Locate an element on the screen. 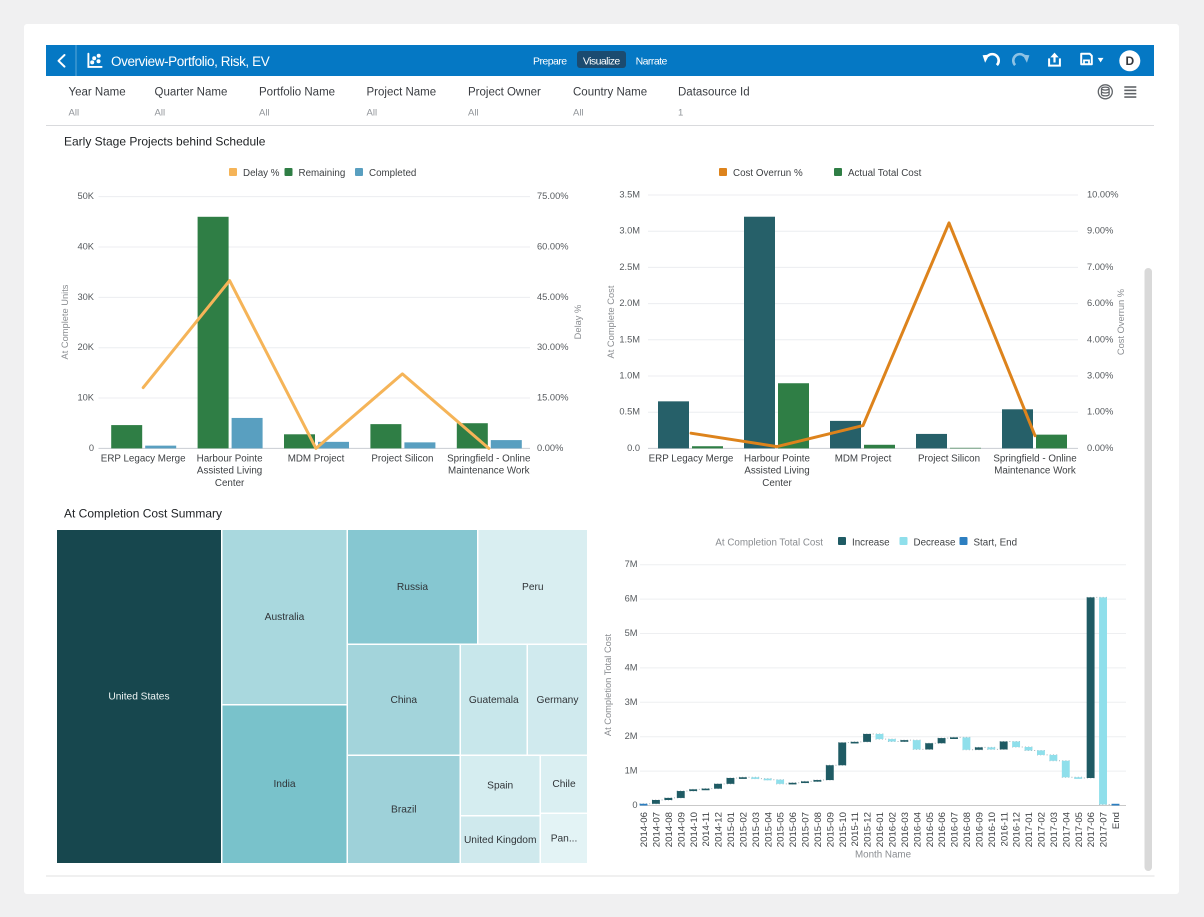 This screenshot has width=1204, height=917. svg-text: 1M is located at coordinates (631, 771).